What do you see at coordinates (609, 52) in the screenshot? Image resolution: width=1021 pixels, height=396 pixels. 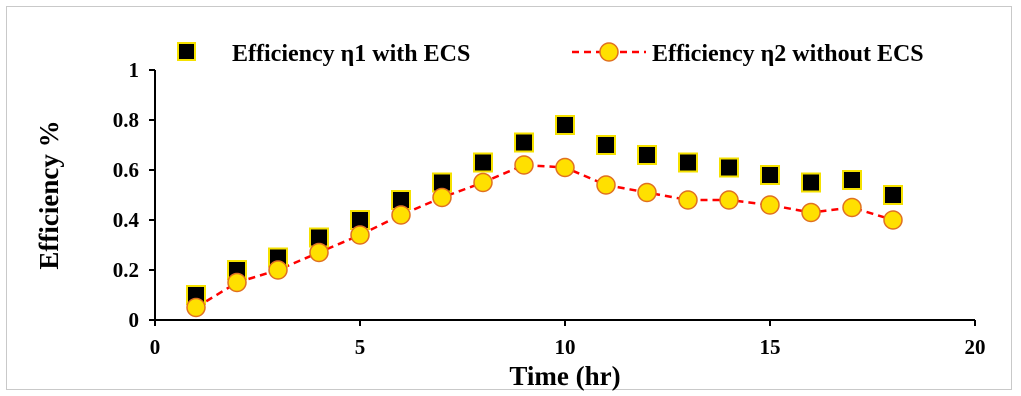 I see `legend-eta2-marker` at bounding box center [609, 52].